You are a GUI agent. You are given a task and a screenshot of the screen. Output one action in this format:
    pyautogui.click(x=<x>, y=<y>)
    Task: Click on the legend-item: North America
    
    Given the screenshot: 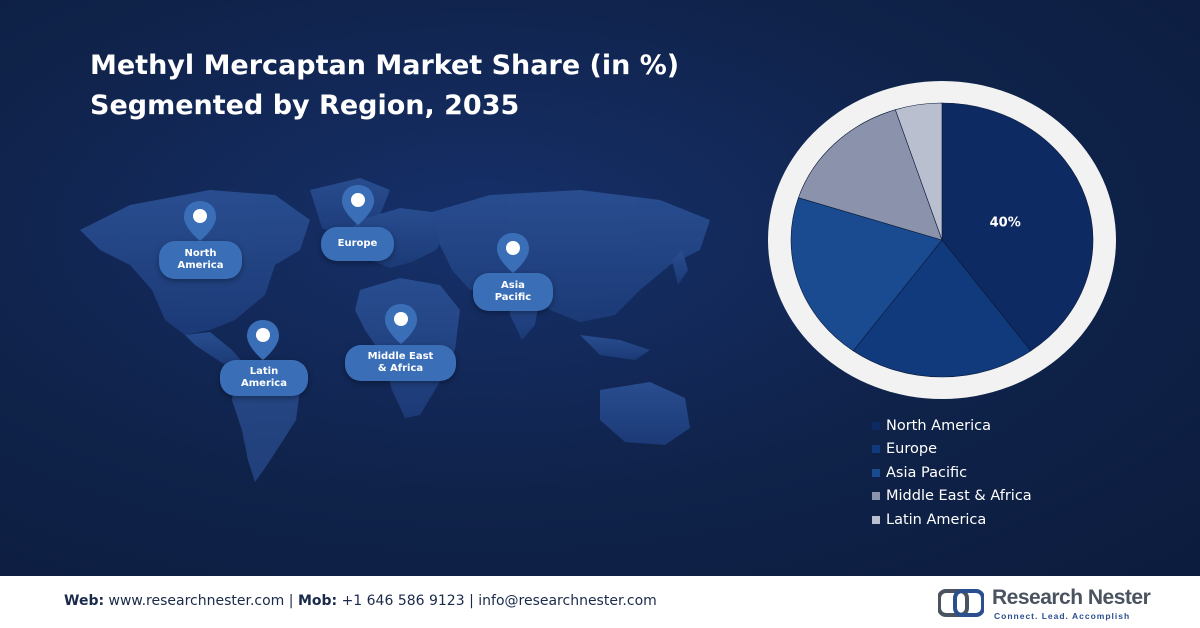 What is the action you would take?
    pyautogui.click(x=952, y=426)
    